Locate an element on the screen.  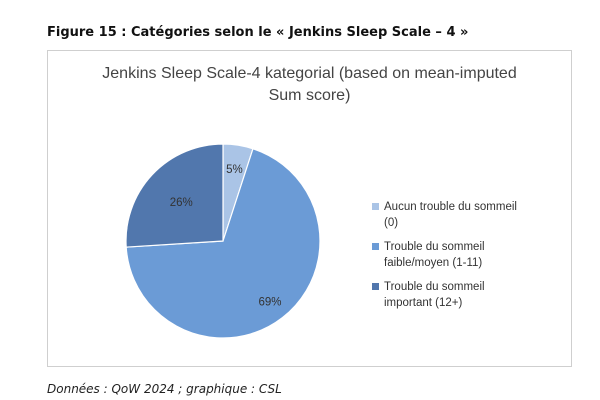
legend-item-trouble-faible: Trouble du sommeil faible/moyen (1-11) is located at coordinates (444, 255).